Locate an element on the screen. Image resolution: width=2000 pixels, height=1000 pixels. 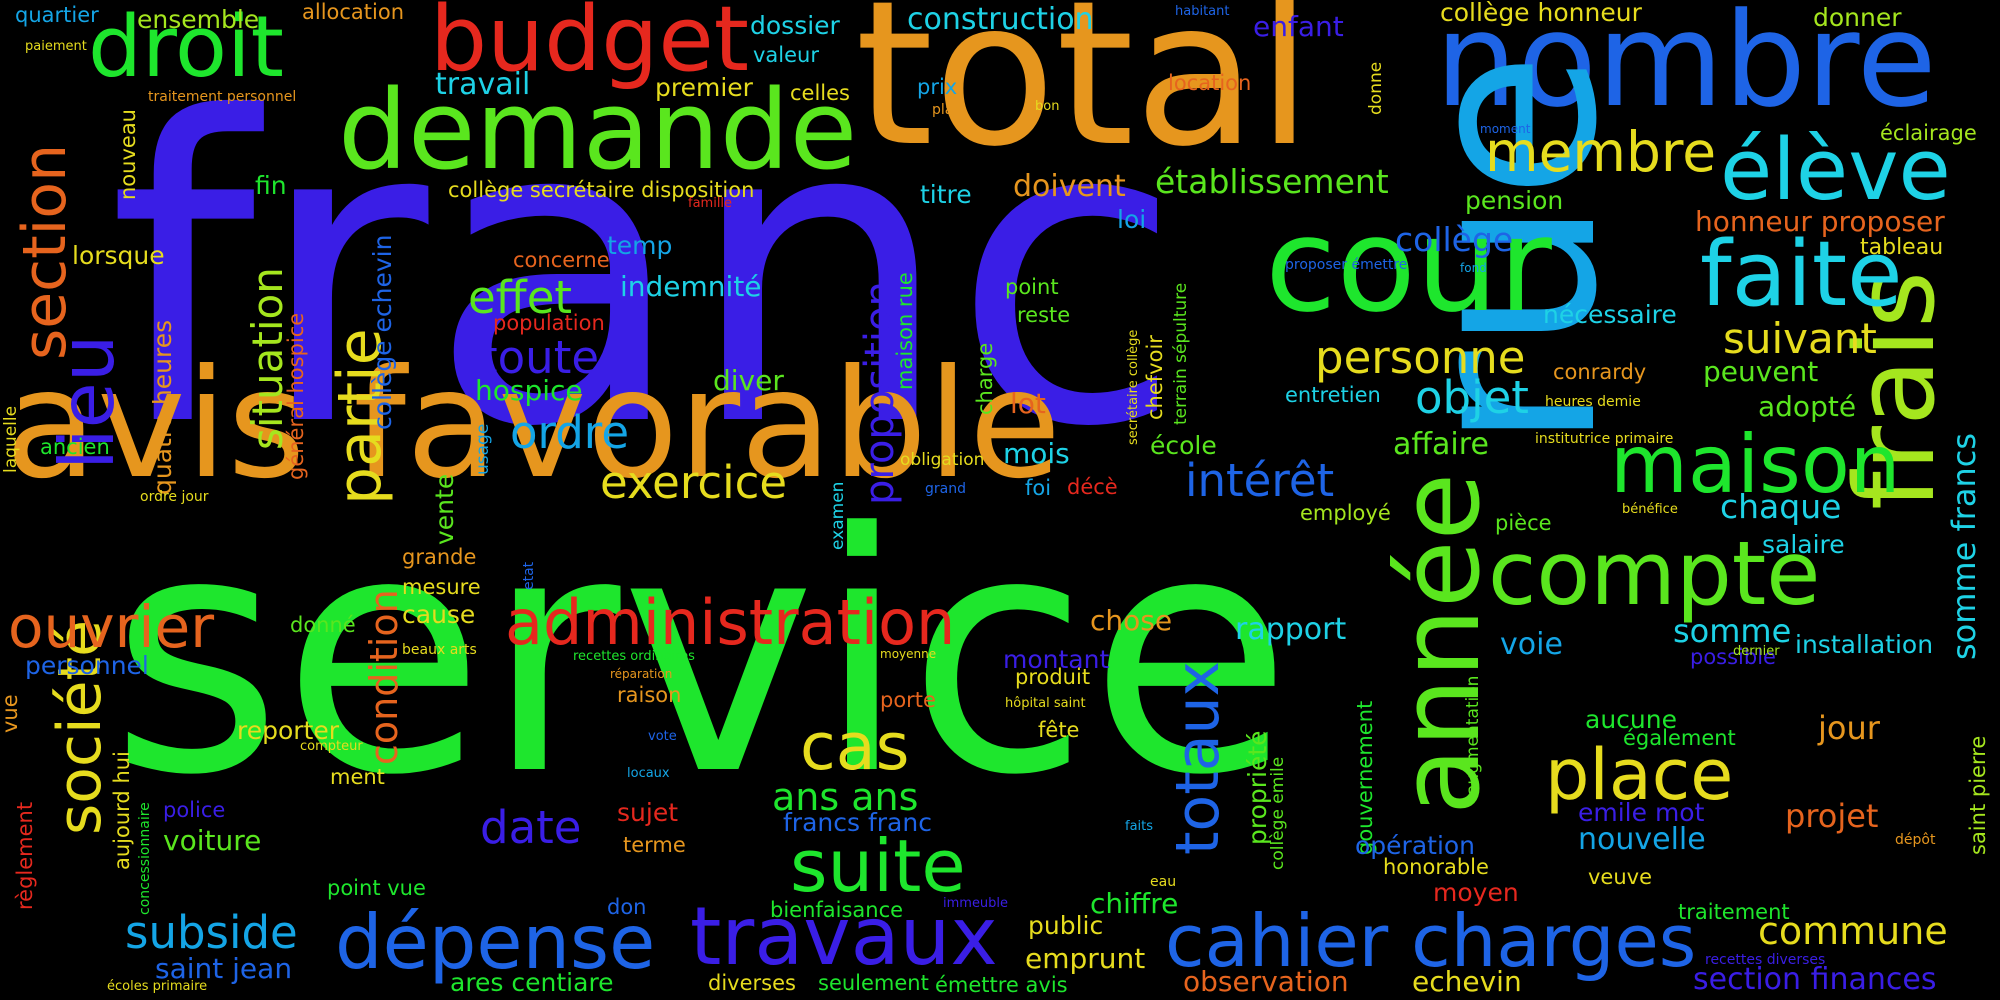
word-veuve: veuve is located at coordinates (1620, 877).